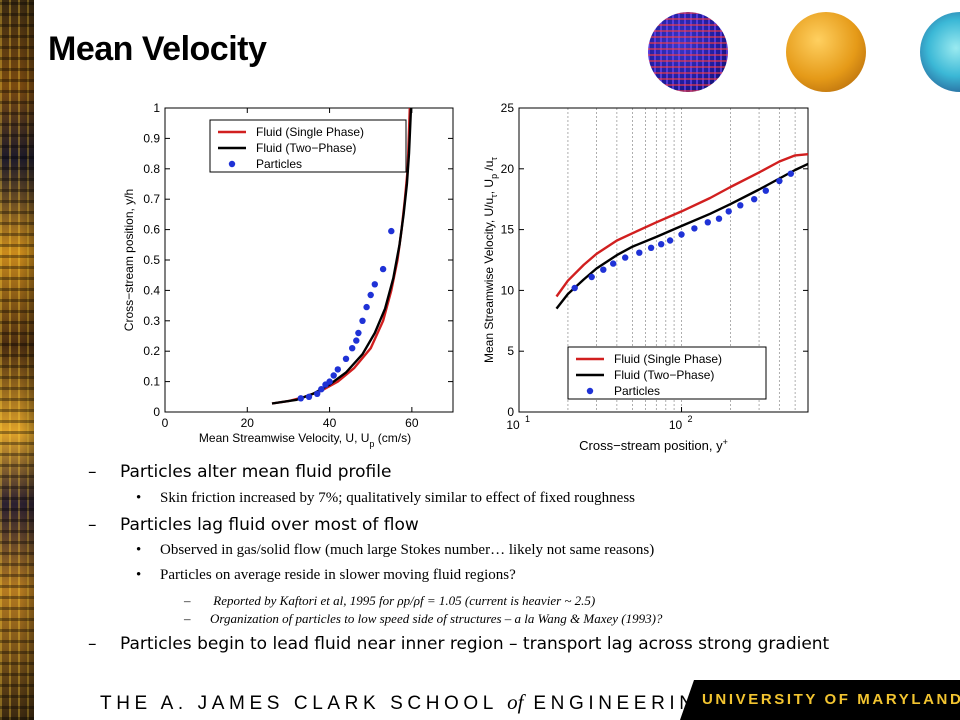  I want to click on university-banner: UNIVERSITY OF MARYLAND, so click(820, 700).